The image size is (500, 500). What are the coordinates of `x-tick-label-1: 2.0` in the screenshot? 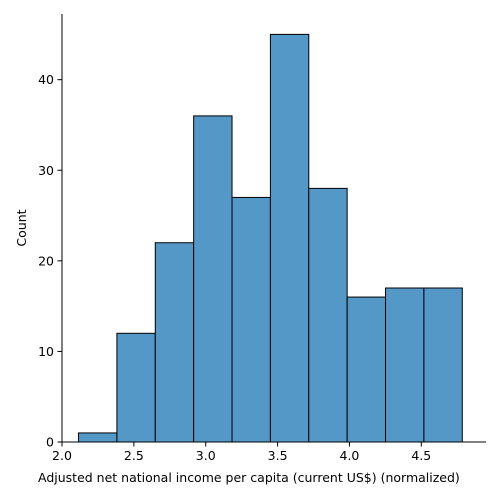 It's located at (62, 455).